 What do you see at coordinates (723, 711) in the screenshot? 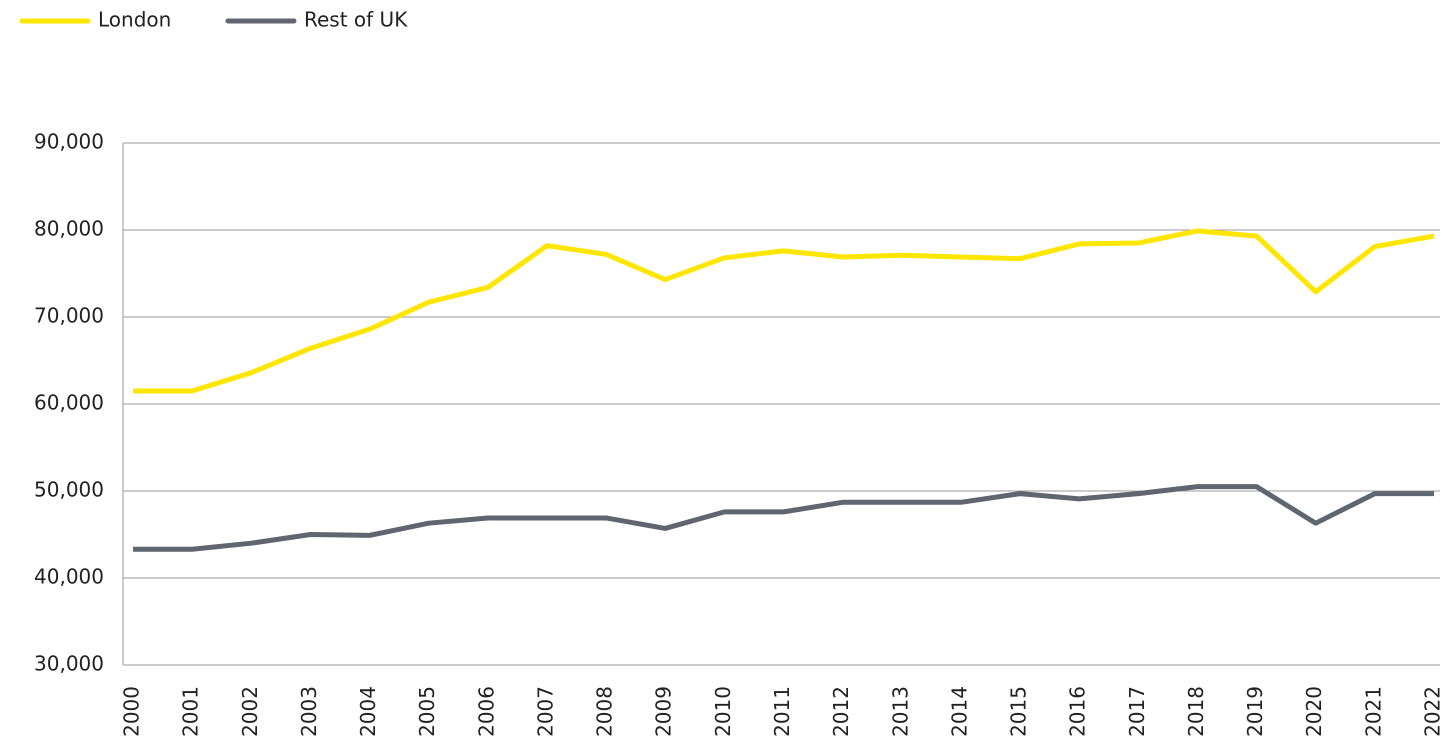
I see `x-tick-label: 2010` at bounding box center [723, 711].